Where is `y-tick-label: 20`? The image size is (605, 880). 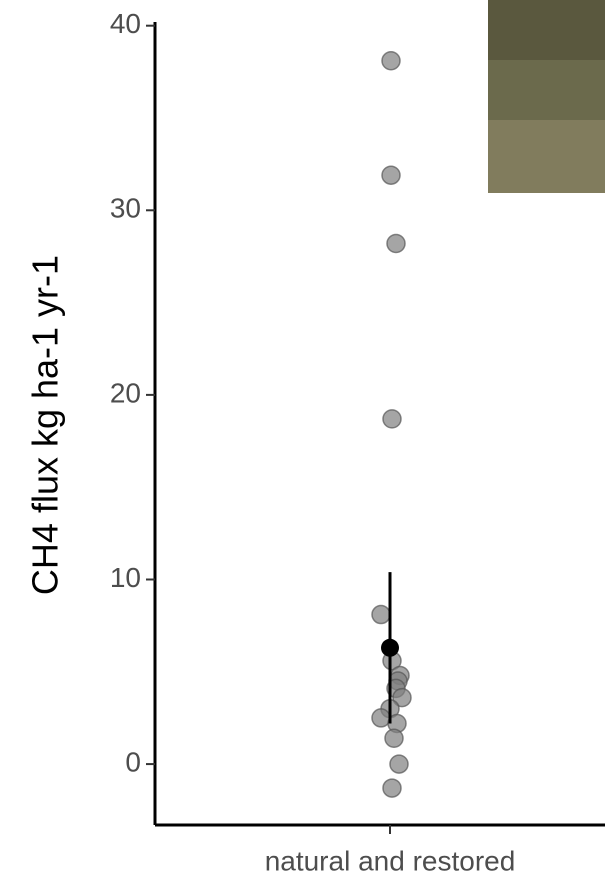
y-tick-label: 20 is located at coordinates (125, 392).